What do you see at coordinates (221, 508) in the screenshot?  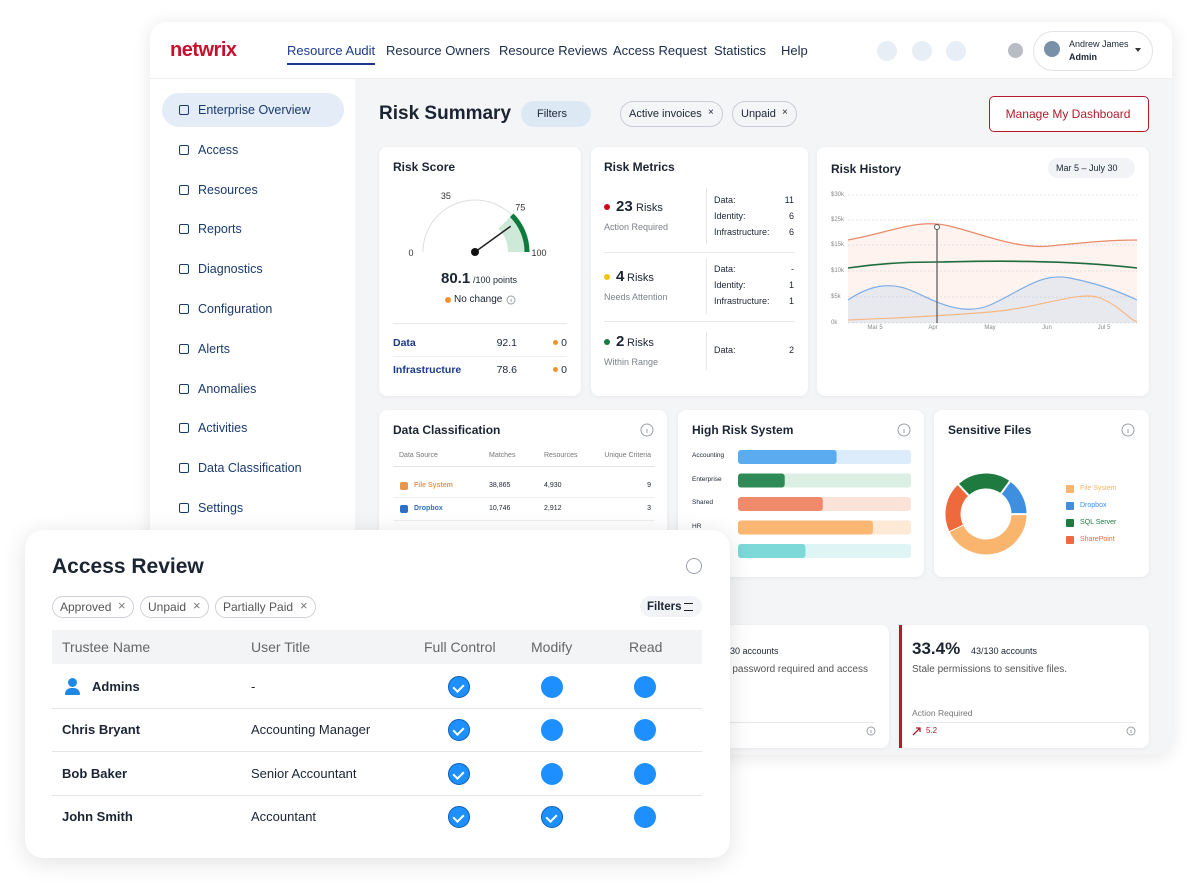 I see `sidebar-item: Settings` at bounding box center [221, 508].